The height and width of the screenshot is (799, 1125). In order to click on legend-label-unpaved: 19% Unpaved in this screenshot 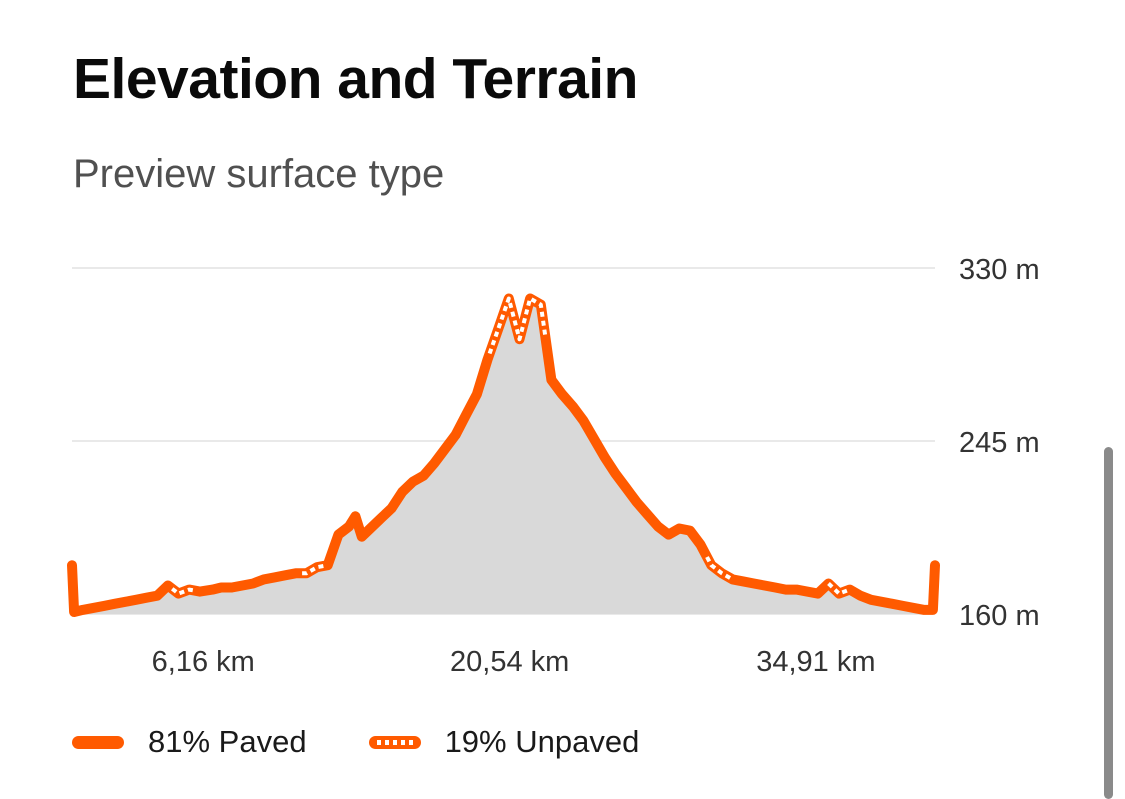, I will do `click(542, 741)`.